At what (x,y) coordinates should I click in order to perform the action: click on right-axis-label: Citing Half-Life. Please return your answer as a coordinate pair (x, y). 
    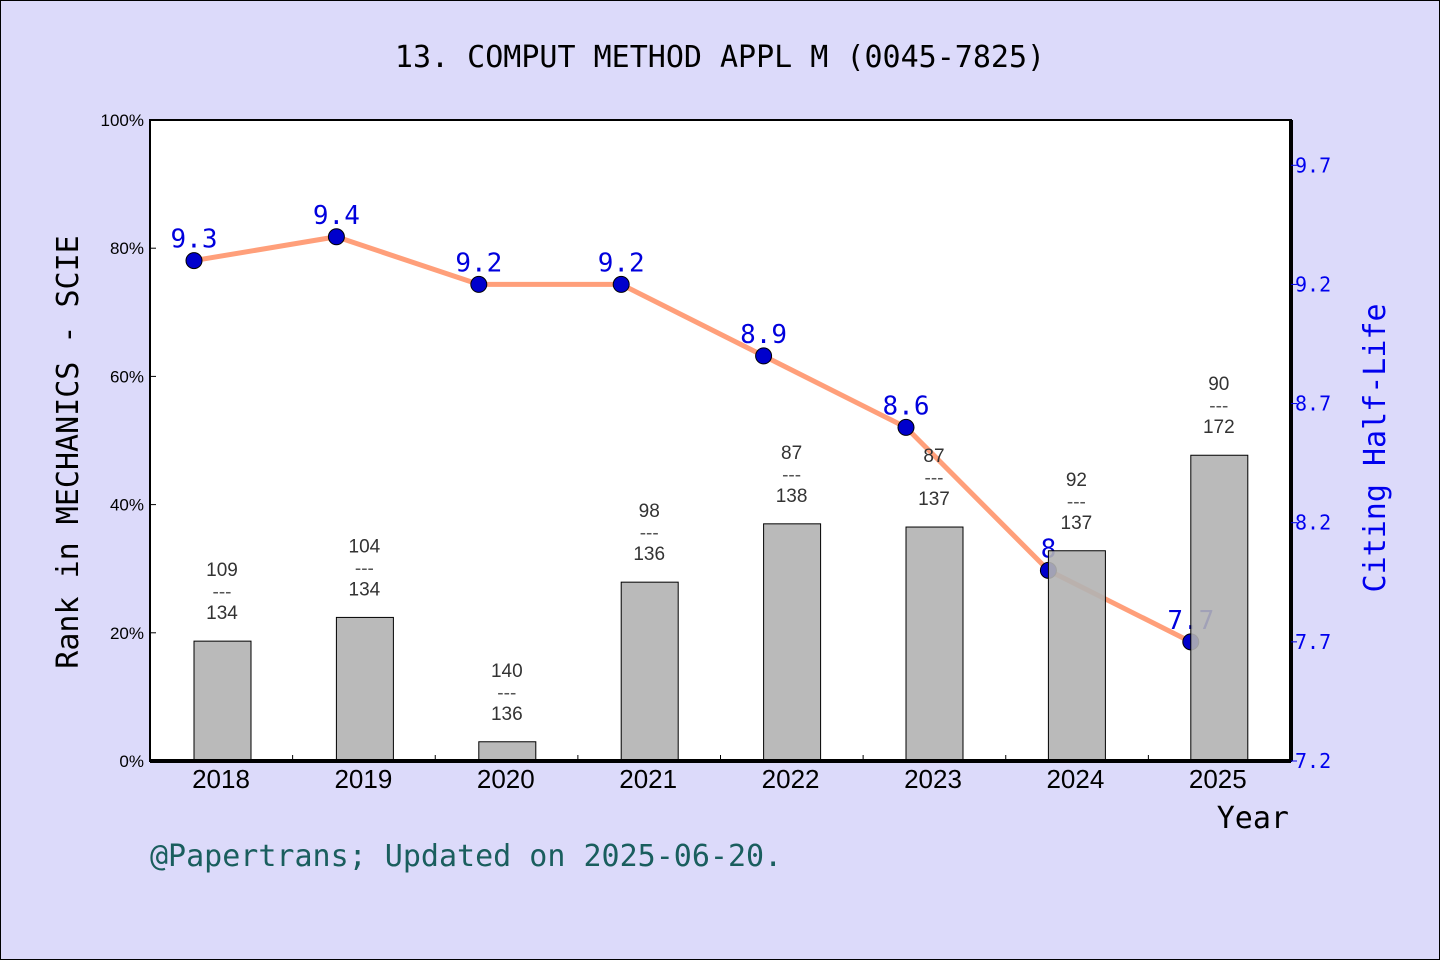
    Looking at the image, I should click on (1375, 448).